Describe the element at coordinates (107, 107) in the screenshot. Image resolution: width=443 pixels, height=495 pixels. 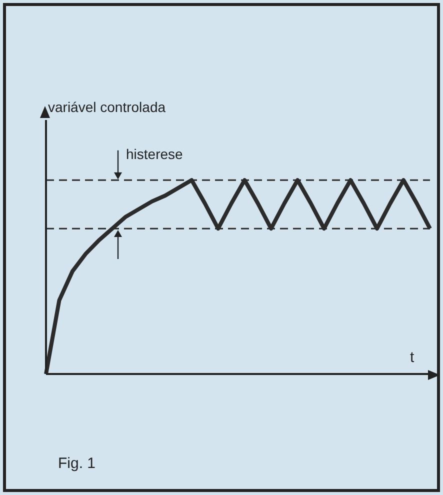
I see `y-axis-title: variável controlada` at that location.